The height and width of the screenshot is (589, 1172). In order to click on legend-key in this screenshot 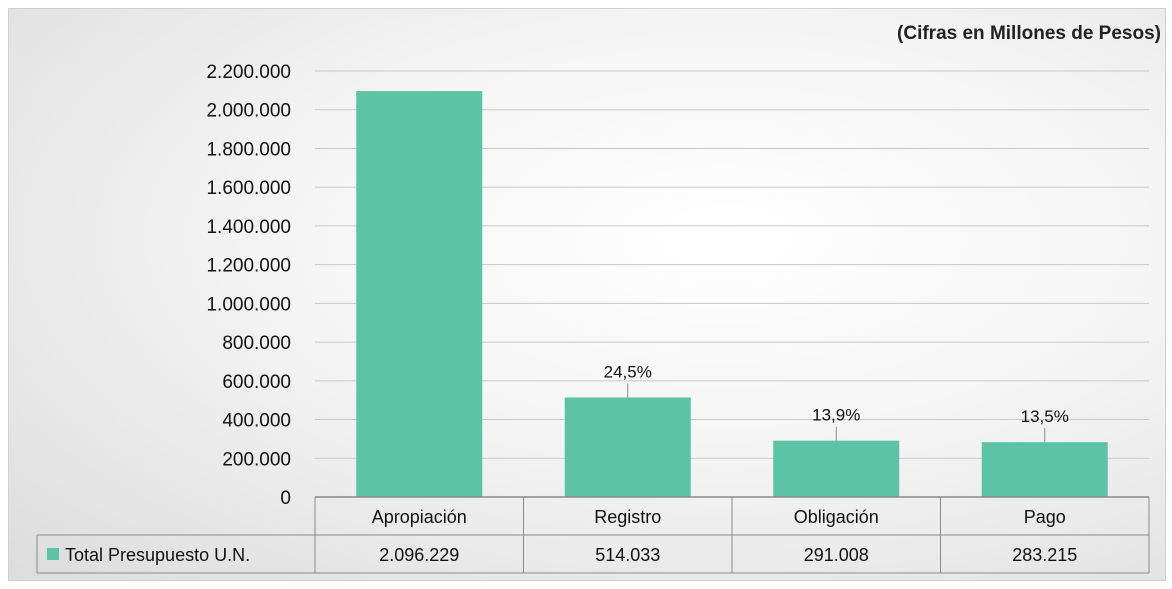, I will do `click(53, 554)`.